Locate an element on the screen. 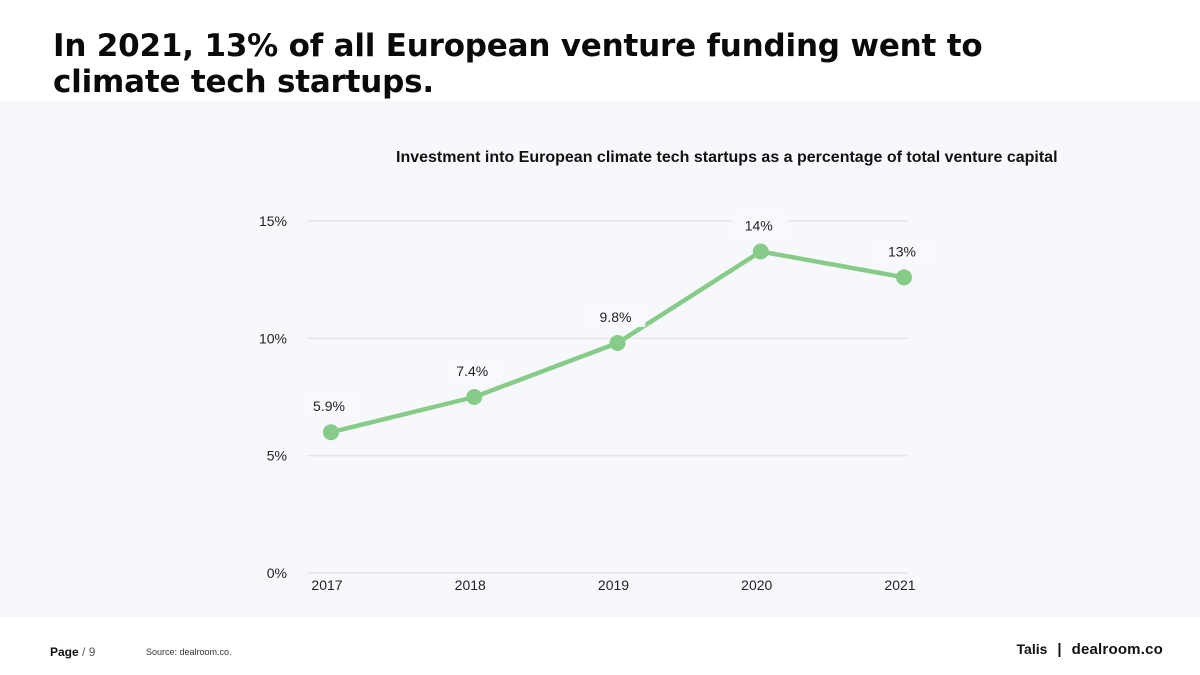 This screenshot has width=1200, height=675. x-tick-label: 2017 is located at coordinates (326, 585).